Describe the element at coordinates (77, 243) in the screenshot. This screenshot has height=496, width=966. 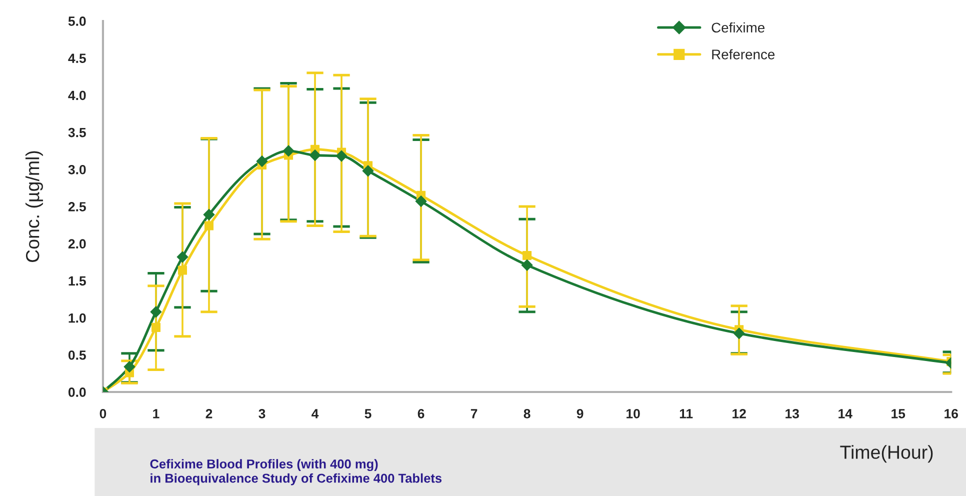
I see `y-tick-label: 2.0` at that location.